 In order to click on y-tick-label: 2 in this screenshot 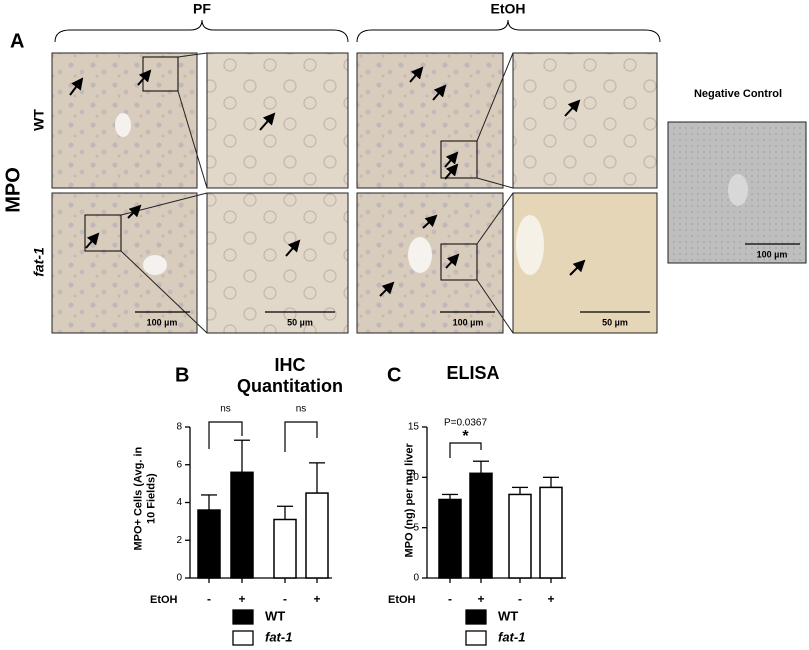, I will do `click(179, 540)`.